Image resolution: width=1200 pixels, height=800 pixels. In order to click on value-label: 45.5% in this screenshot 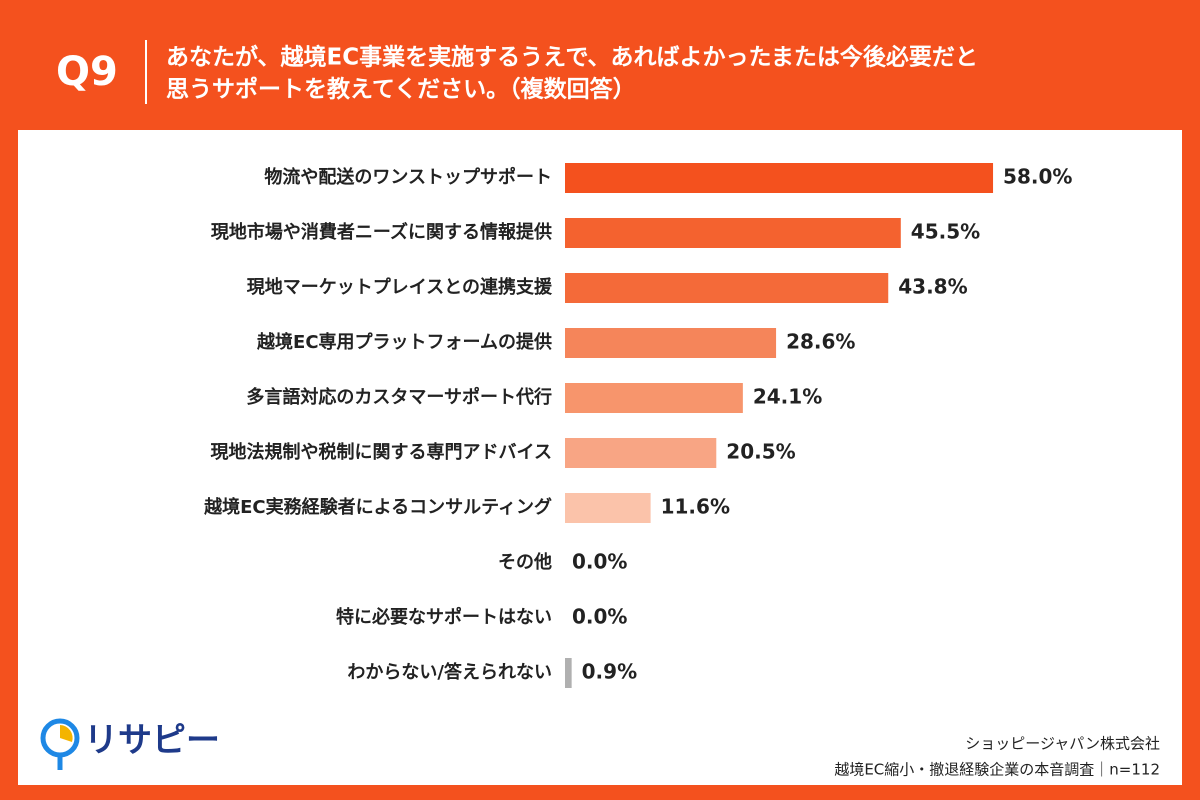, I will do `click(945, 232)`.